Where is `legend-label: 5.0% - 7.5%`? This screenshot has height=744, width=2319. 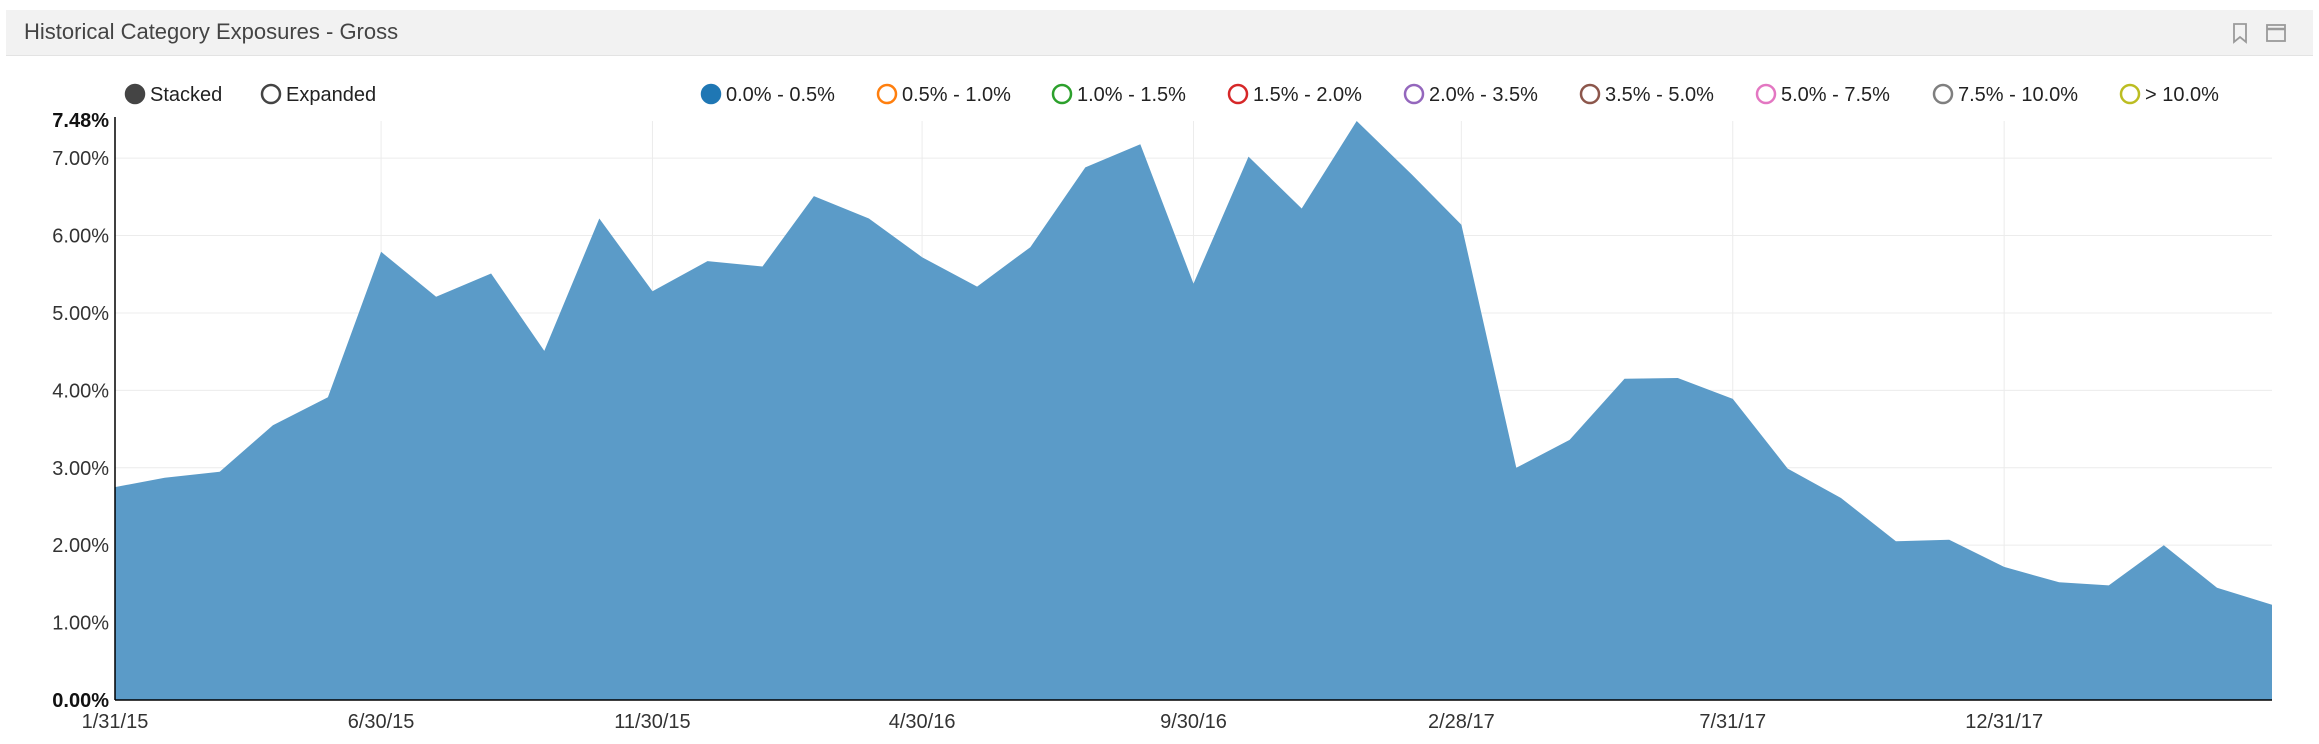 legend-label: 5.0% - 7.5% is located at coordinates (1835, 95).